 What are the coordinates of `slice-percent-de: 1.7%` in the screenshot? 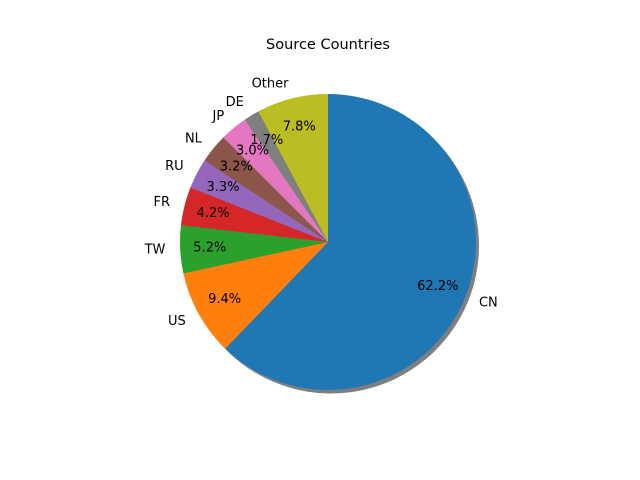 It's located at (266, 140).